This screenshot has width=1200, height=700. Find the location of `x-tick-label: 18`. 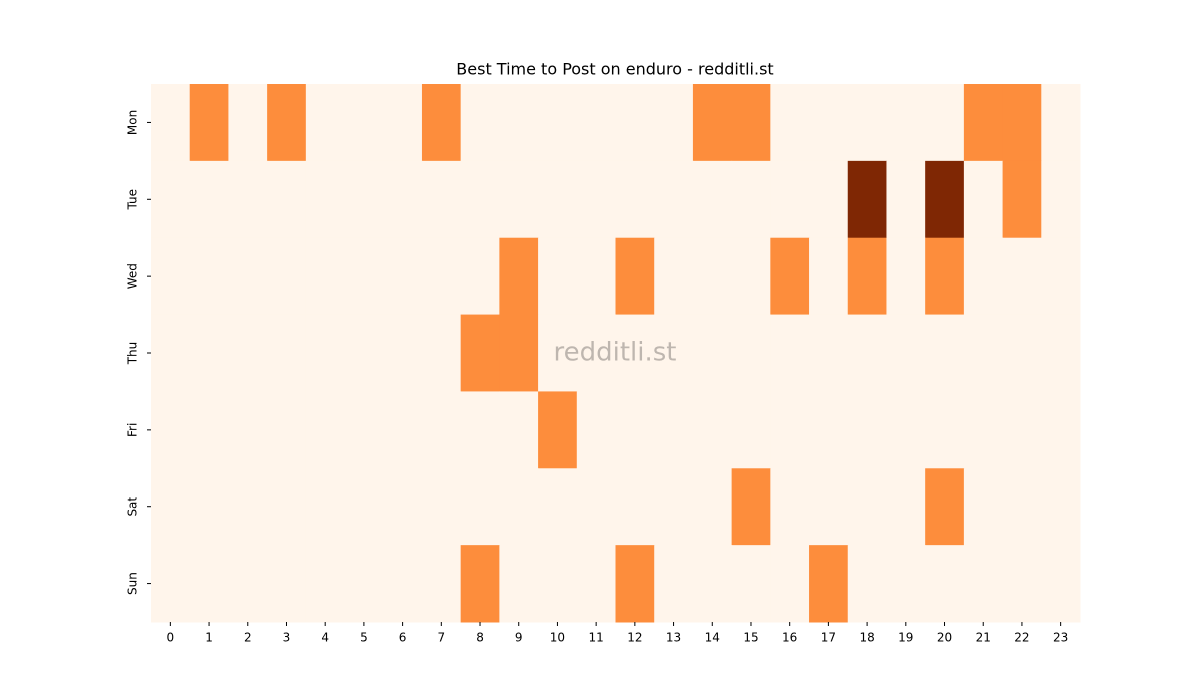

x-tick-label: 18 is located at coordinates (866, 638).